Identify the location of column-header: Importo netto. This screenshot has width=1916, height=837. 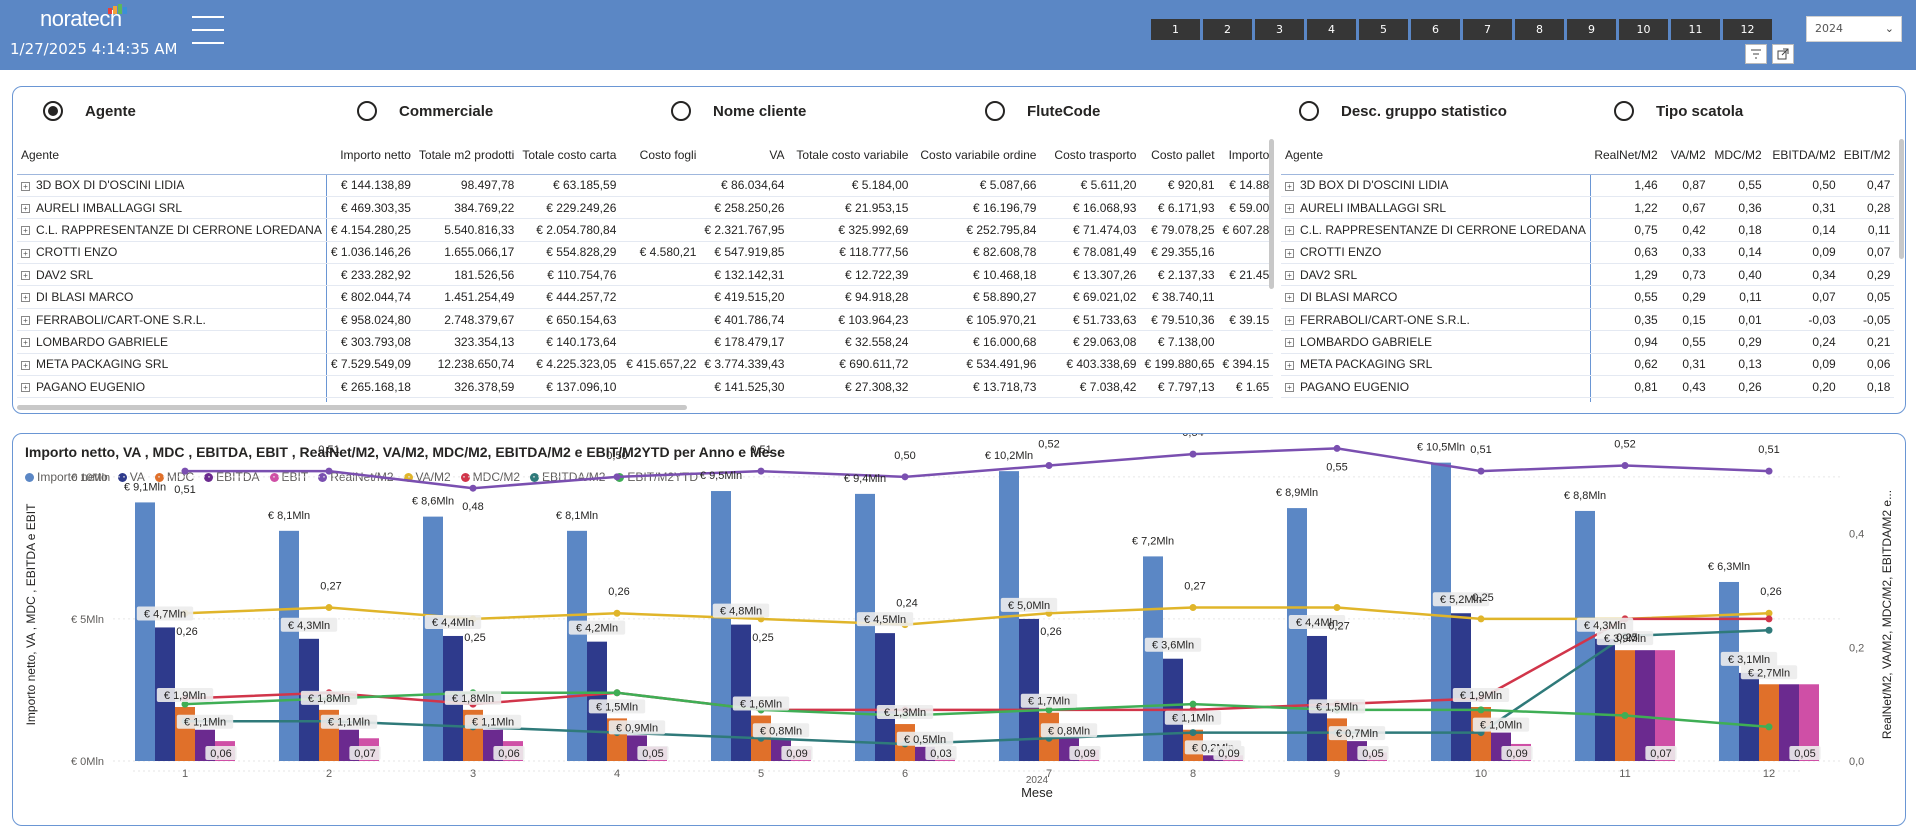
(370, 156).